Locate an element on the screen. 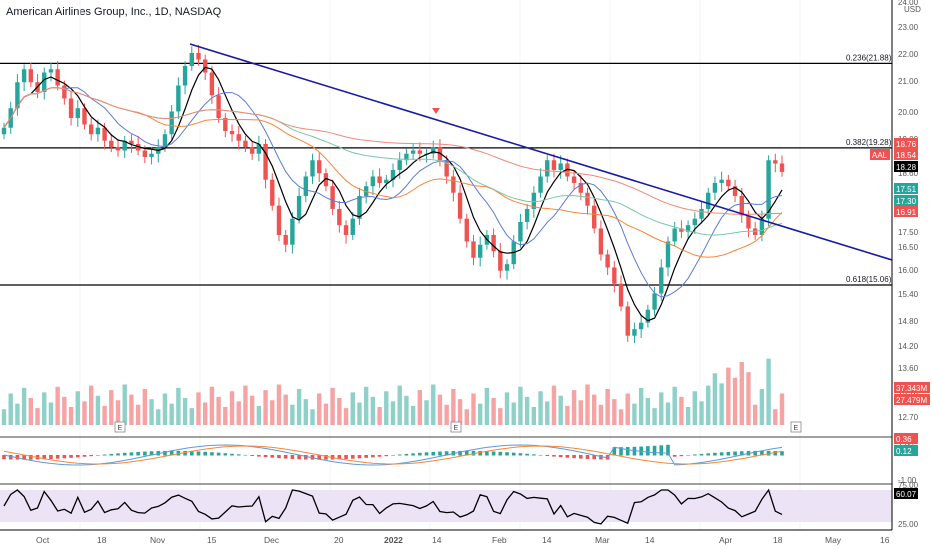 This screenshot has height=550, width=932. price-label: 17.30 is located at coordinates (906, 201).